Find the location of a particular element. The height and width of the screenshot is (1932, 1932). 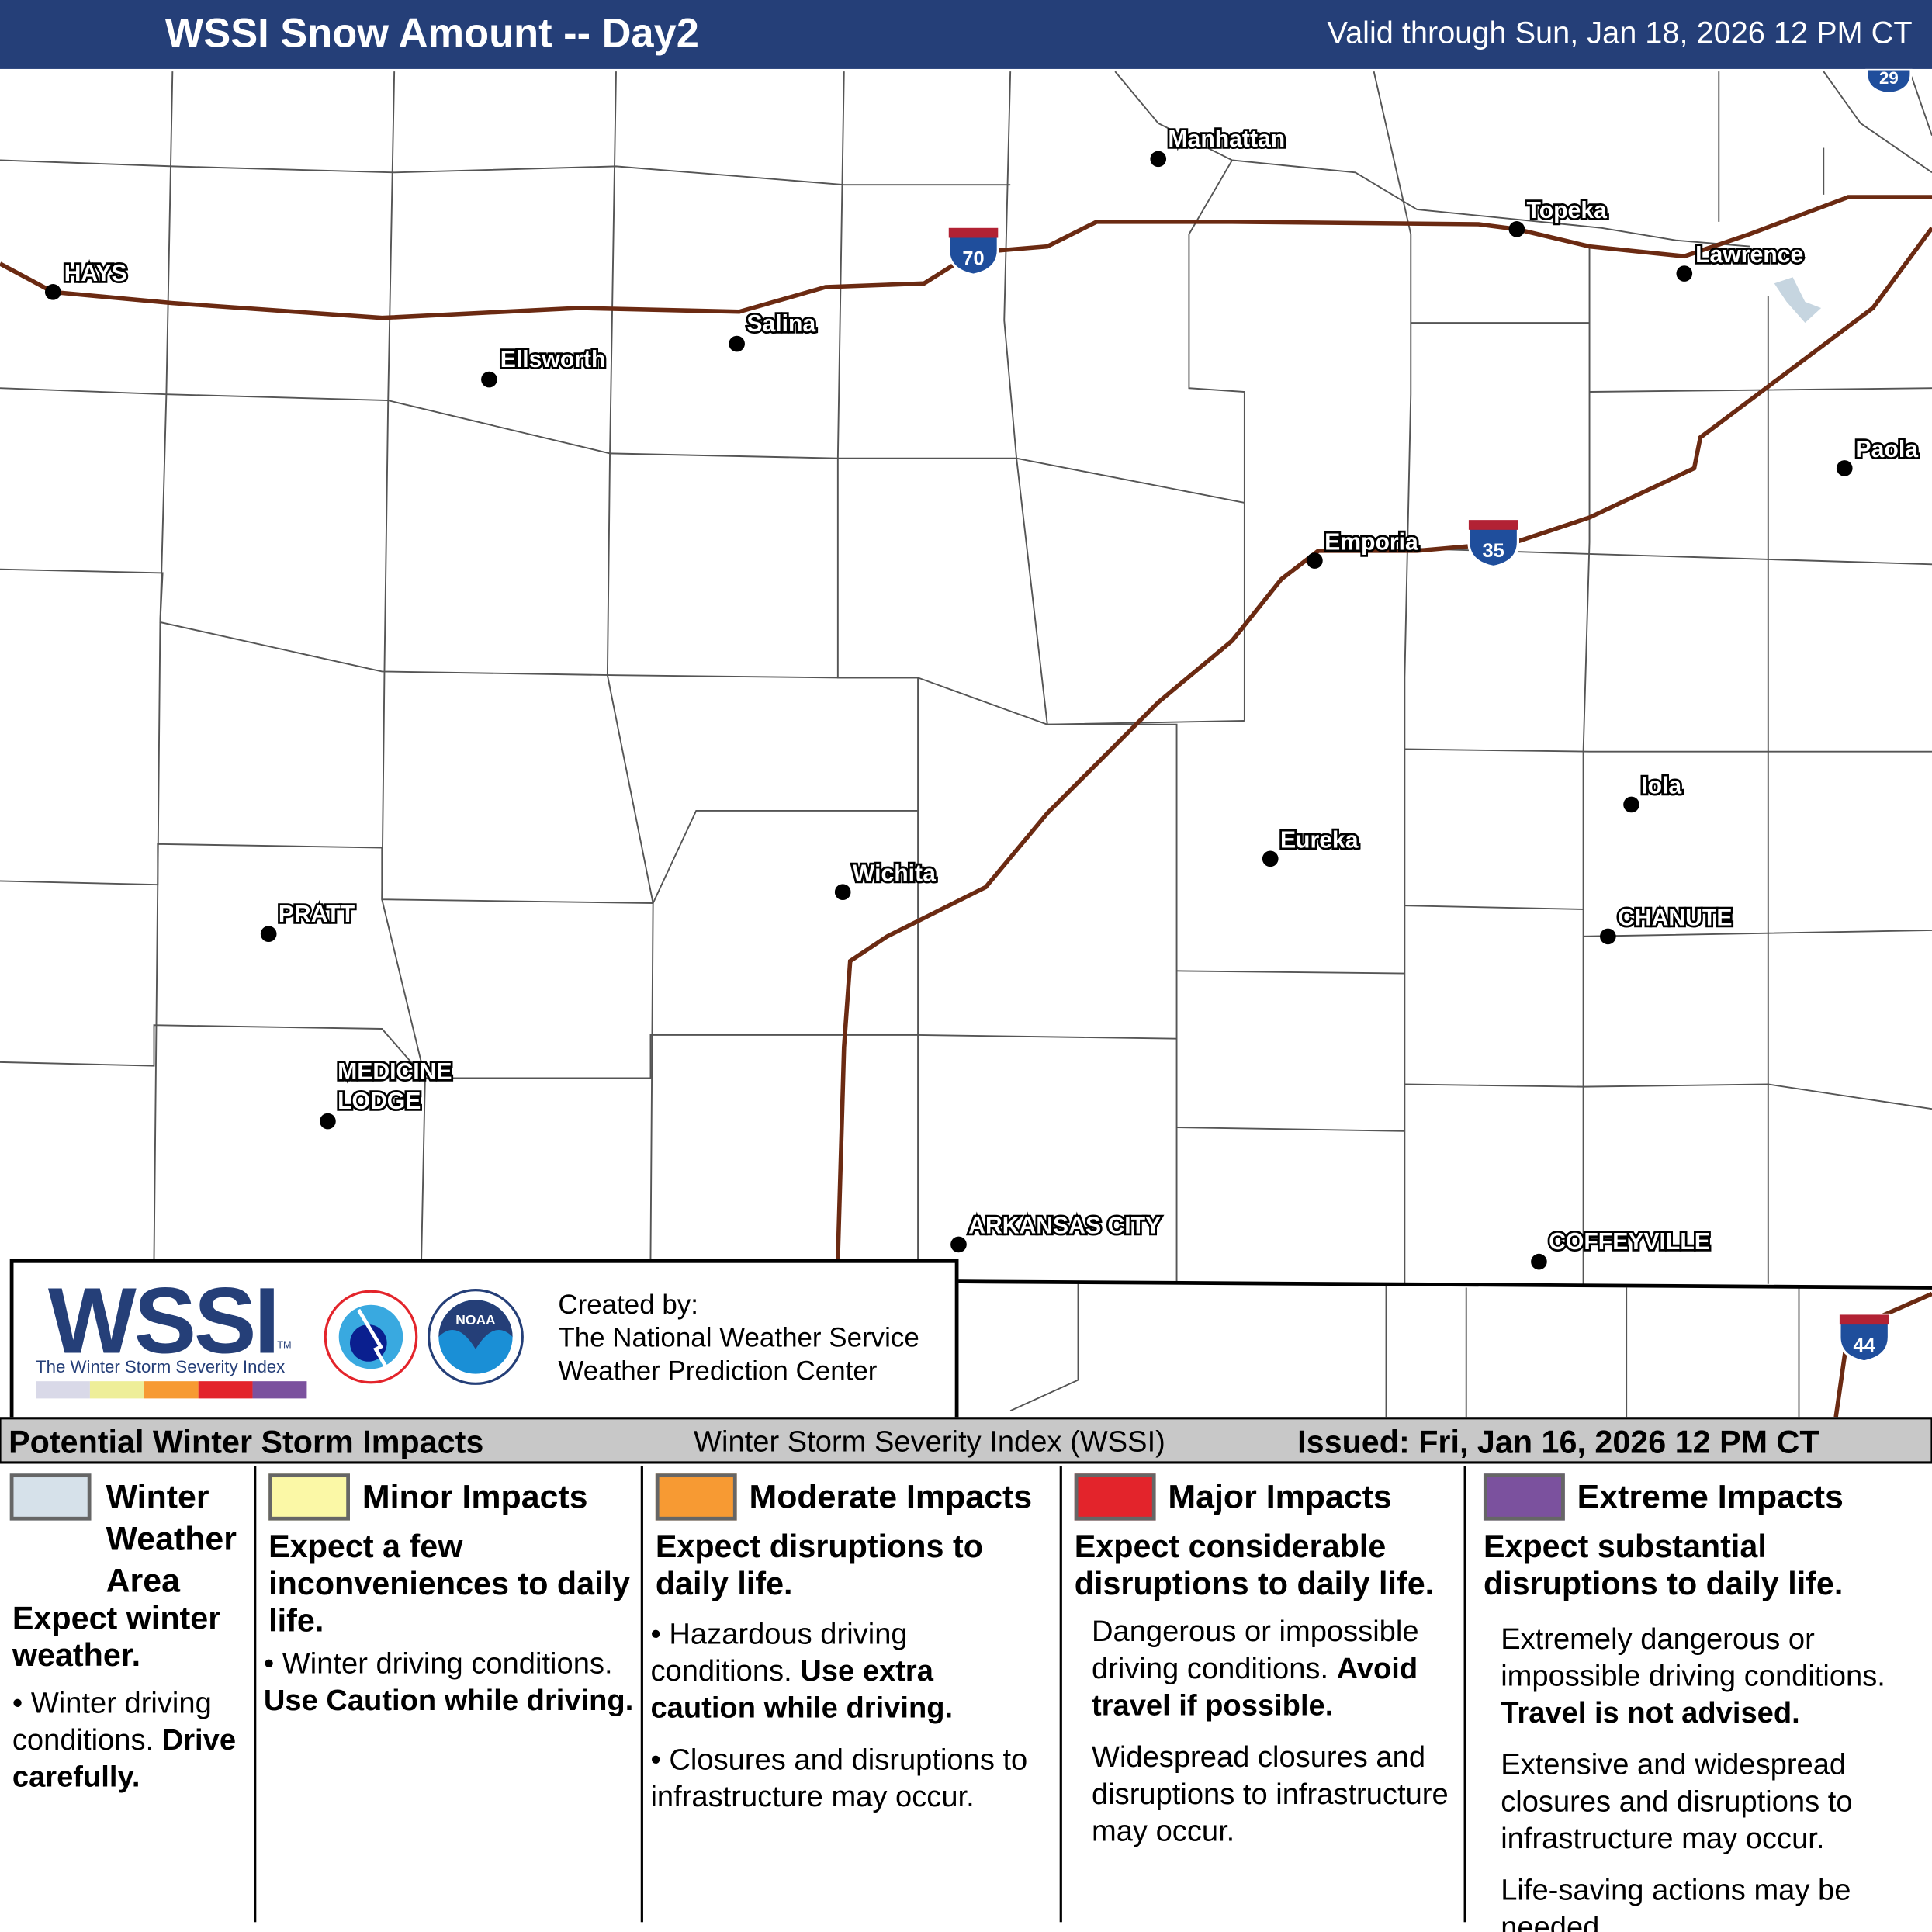

lake is located at coordinates (1798, 300).